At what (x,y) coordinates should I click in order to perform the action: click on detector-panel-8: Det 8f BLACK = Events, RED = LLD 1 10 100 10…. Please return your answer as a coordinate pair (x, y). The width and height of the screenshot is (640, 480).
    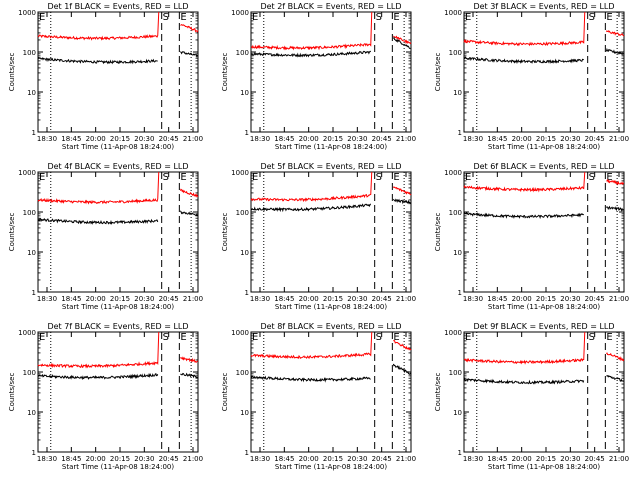
    Looking at the image, I should click on (318, 396).